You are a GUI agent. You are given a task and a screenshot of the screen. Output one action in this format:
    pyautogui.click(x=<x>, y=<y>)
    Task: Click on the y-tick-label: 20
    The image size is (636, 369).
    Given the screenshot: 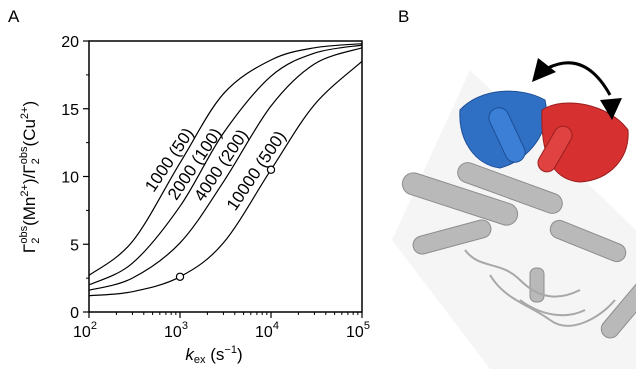 What is the action you would take?
    pyautogui.click(x=70, y=42)
    